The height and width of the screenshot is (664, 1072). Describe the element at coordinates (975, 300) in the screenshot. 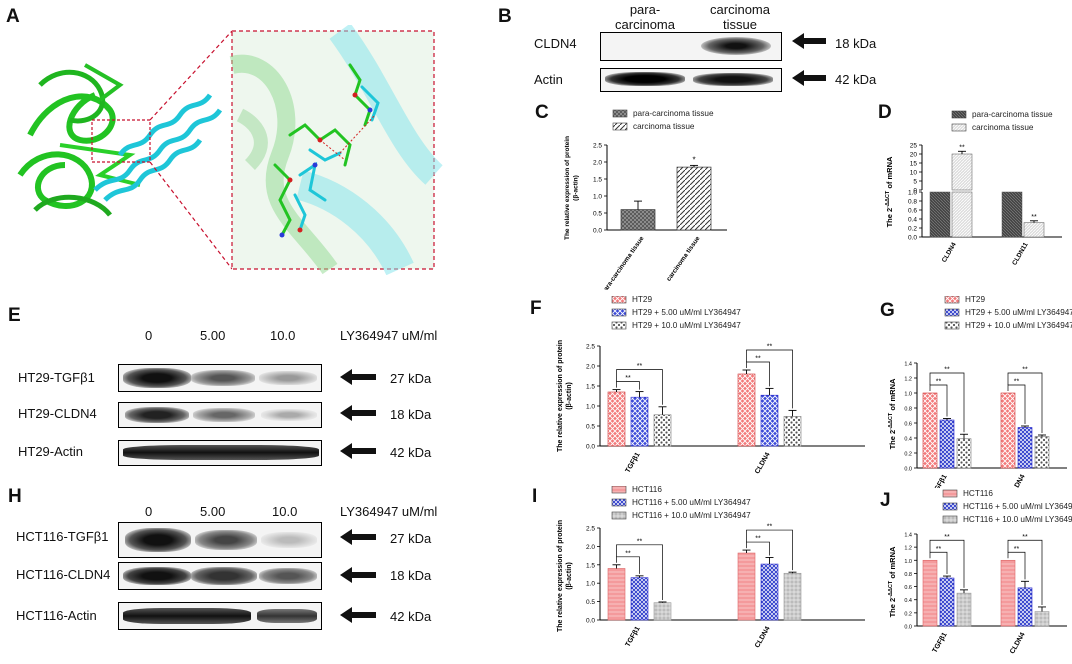

I see `legend-item-label: HT29` at that location.